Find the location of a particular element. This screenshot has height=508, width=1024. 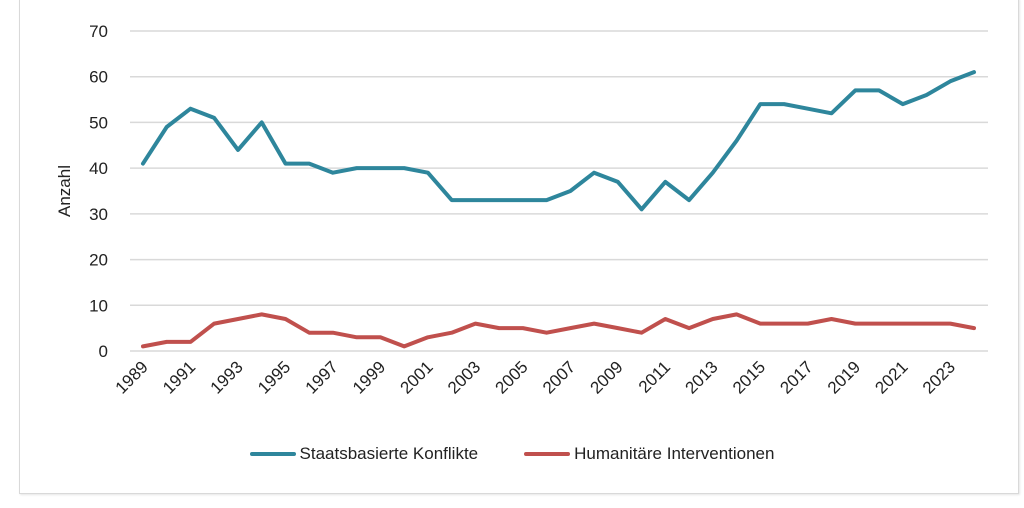

y-tick-label: 20 is located at coordinates (98, 260).